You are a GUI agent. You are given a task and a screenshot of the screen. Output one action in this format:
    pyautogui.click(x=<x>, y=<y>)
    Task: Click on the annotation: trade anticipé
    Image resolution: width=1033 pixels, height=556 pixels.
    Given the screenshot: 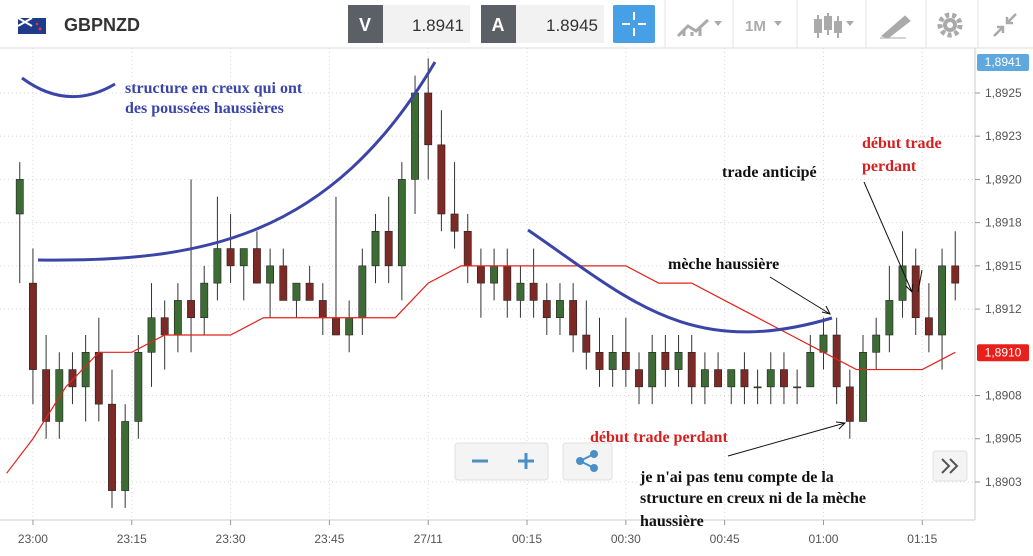 What is the action you would take?
    pyautogui.click(x=769, y=172)
    